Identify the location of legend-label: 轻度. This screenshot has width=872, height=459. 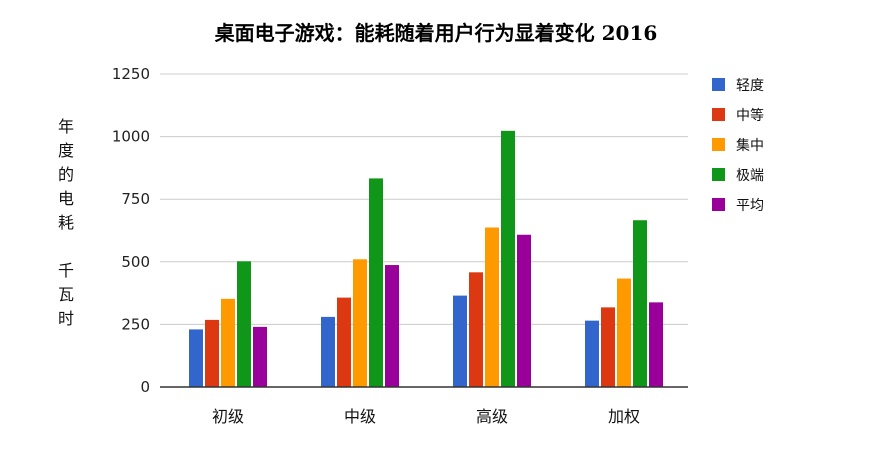
(750, 86).